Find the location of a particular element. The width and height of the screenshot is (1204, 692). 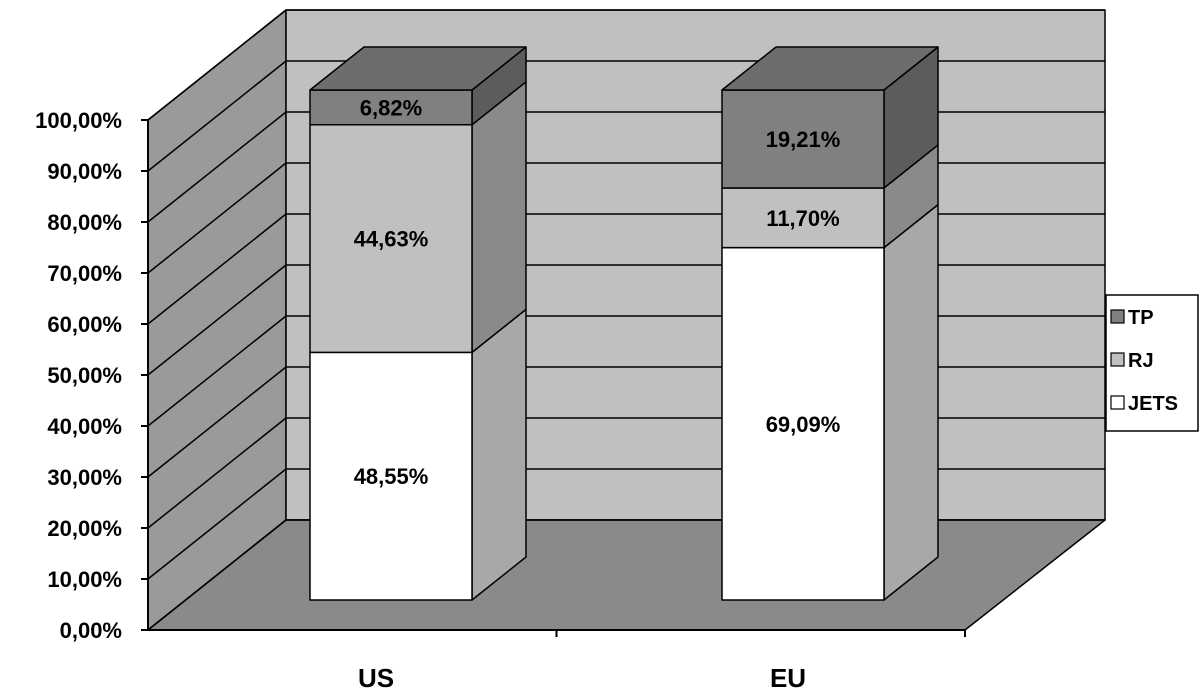

y-tick-label: 70,00% is located at coordinates (84, 273).